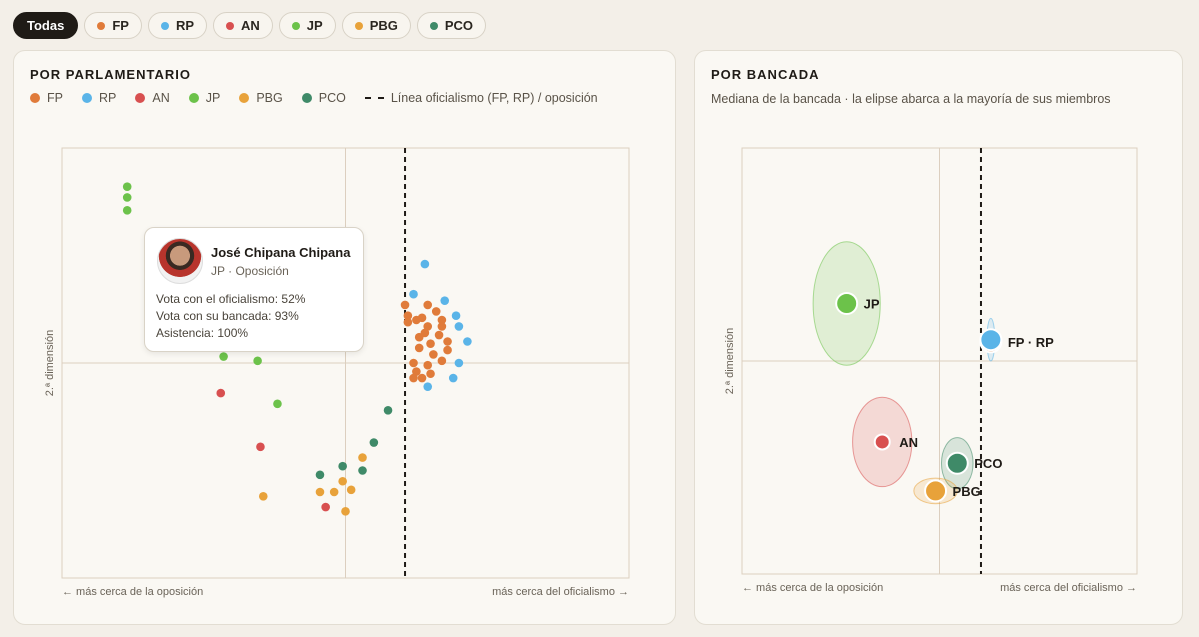 The width and height of the screenshot is (1199, 637). I want to click on median-point-an, so click(882, 442).